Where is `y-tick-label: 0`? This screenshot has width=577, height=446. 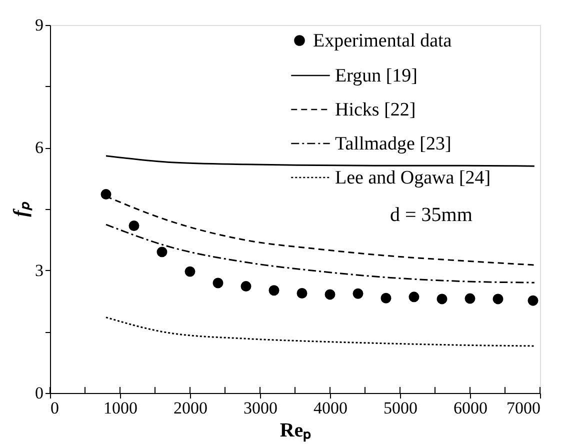
y-tick-label: 0 is located at coordinates (39, 393).